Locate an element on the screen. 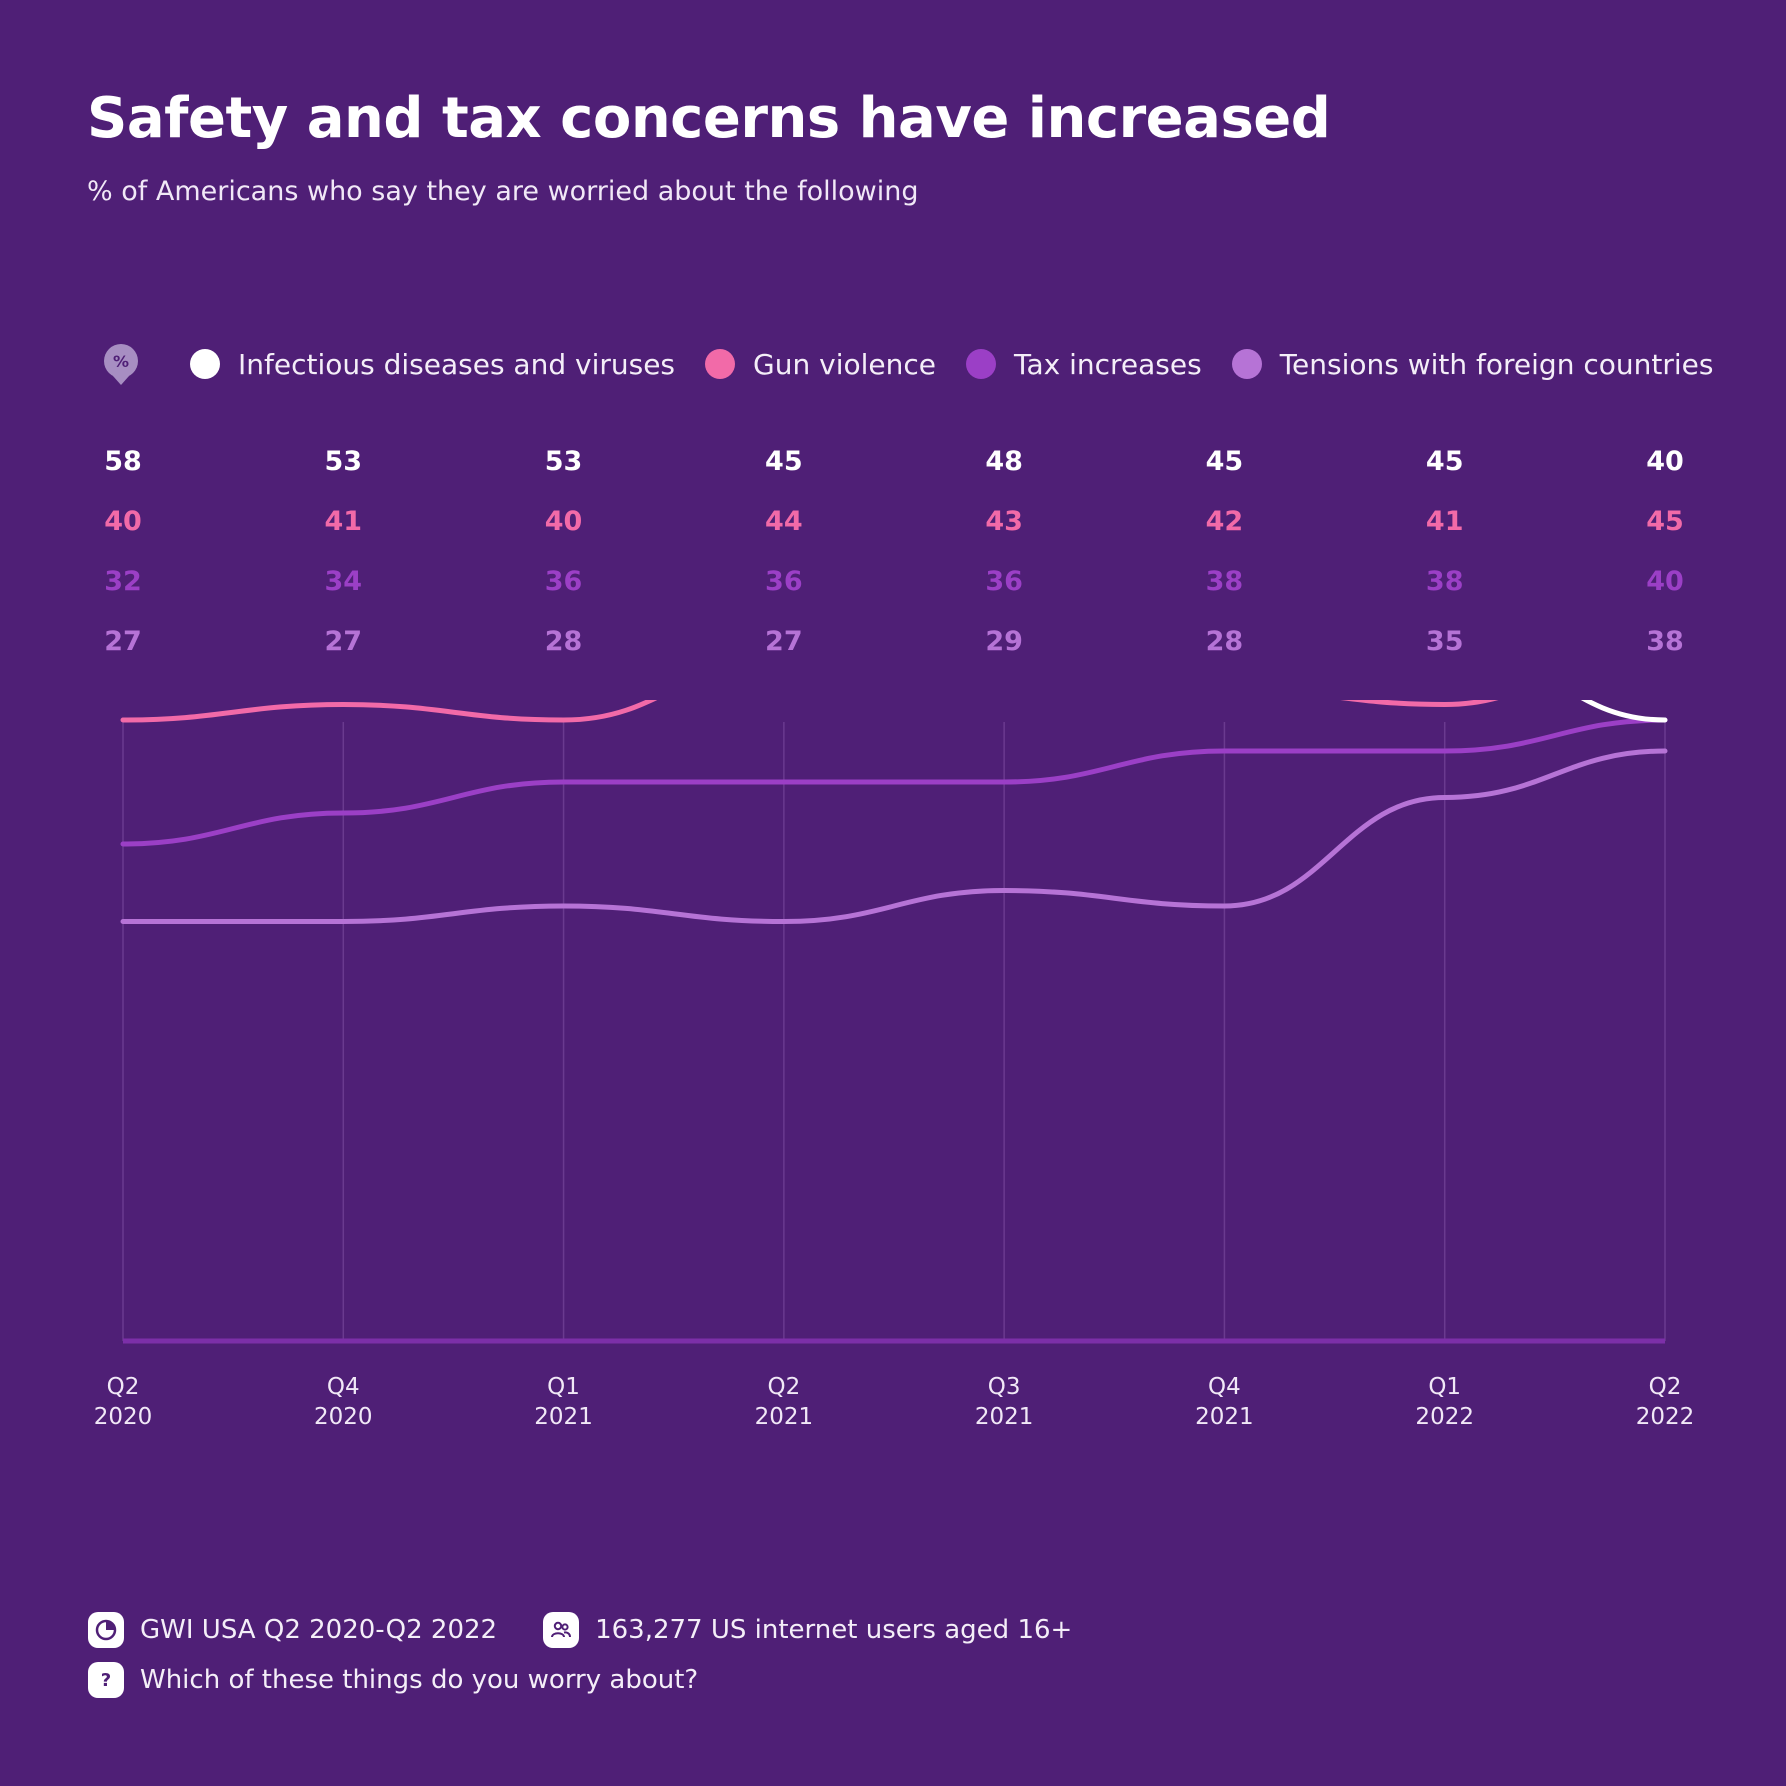  data-label: 29 is located at coordinates (1004, 641).